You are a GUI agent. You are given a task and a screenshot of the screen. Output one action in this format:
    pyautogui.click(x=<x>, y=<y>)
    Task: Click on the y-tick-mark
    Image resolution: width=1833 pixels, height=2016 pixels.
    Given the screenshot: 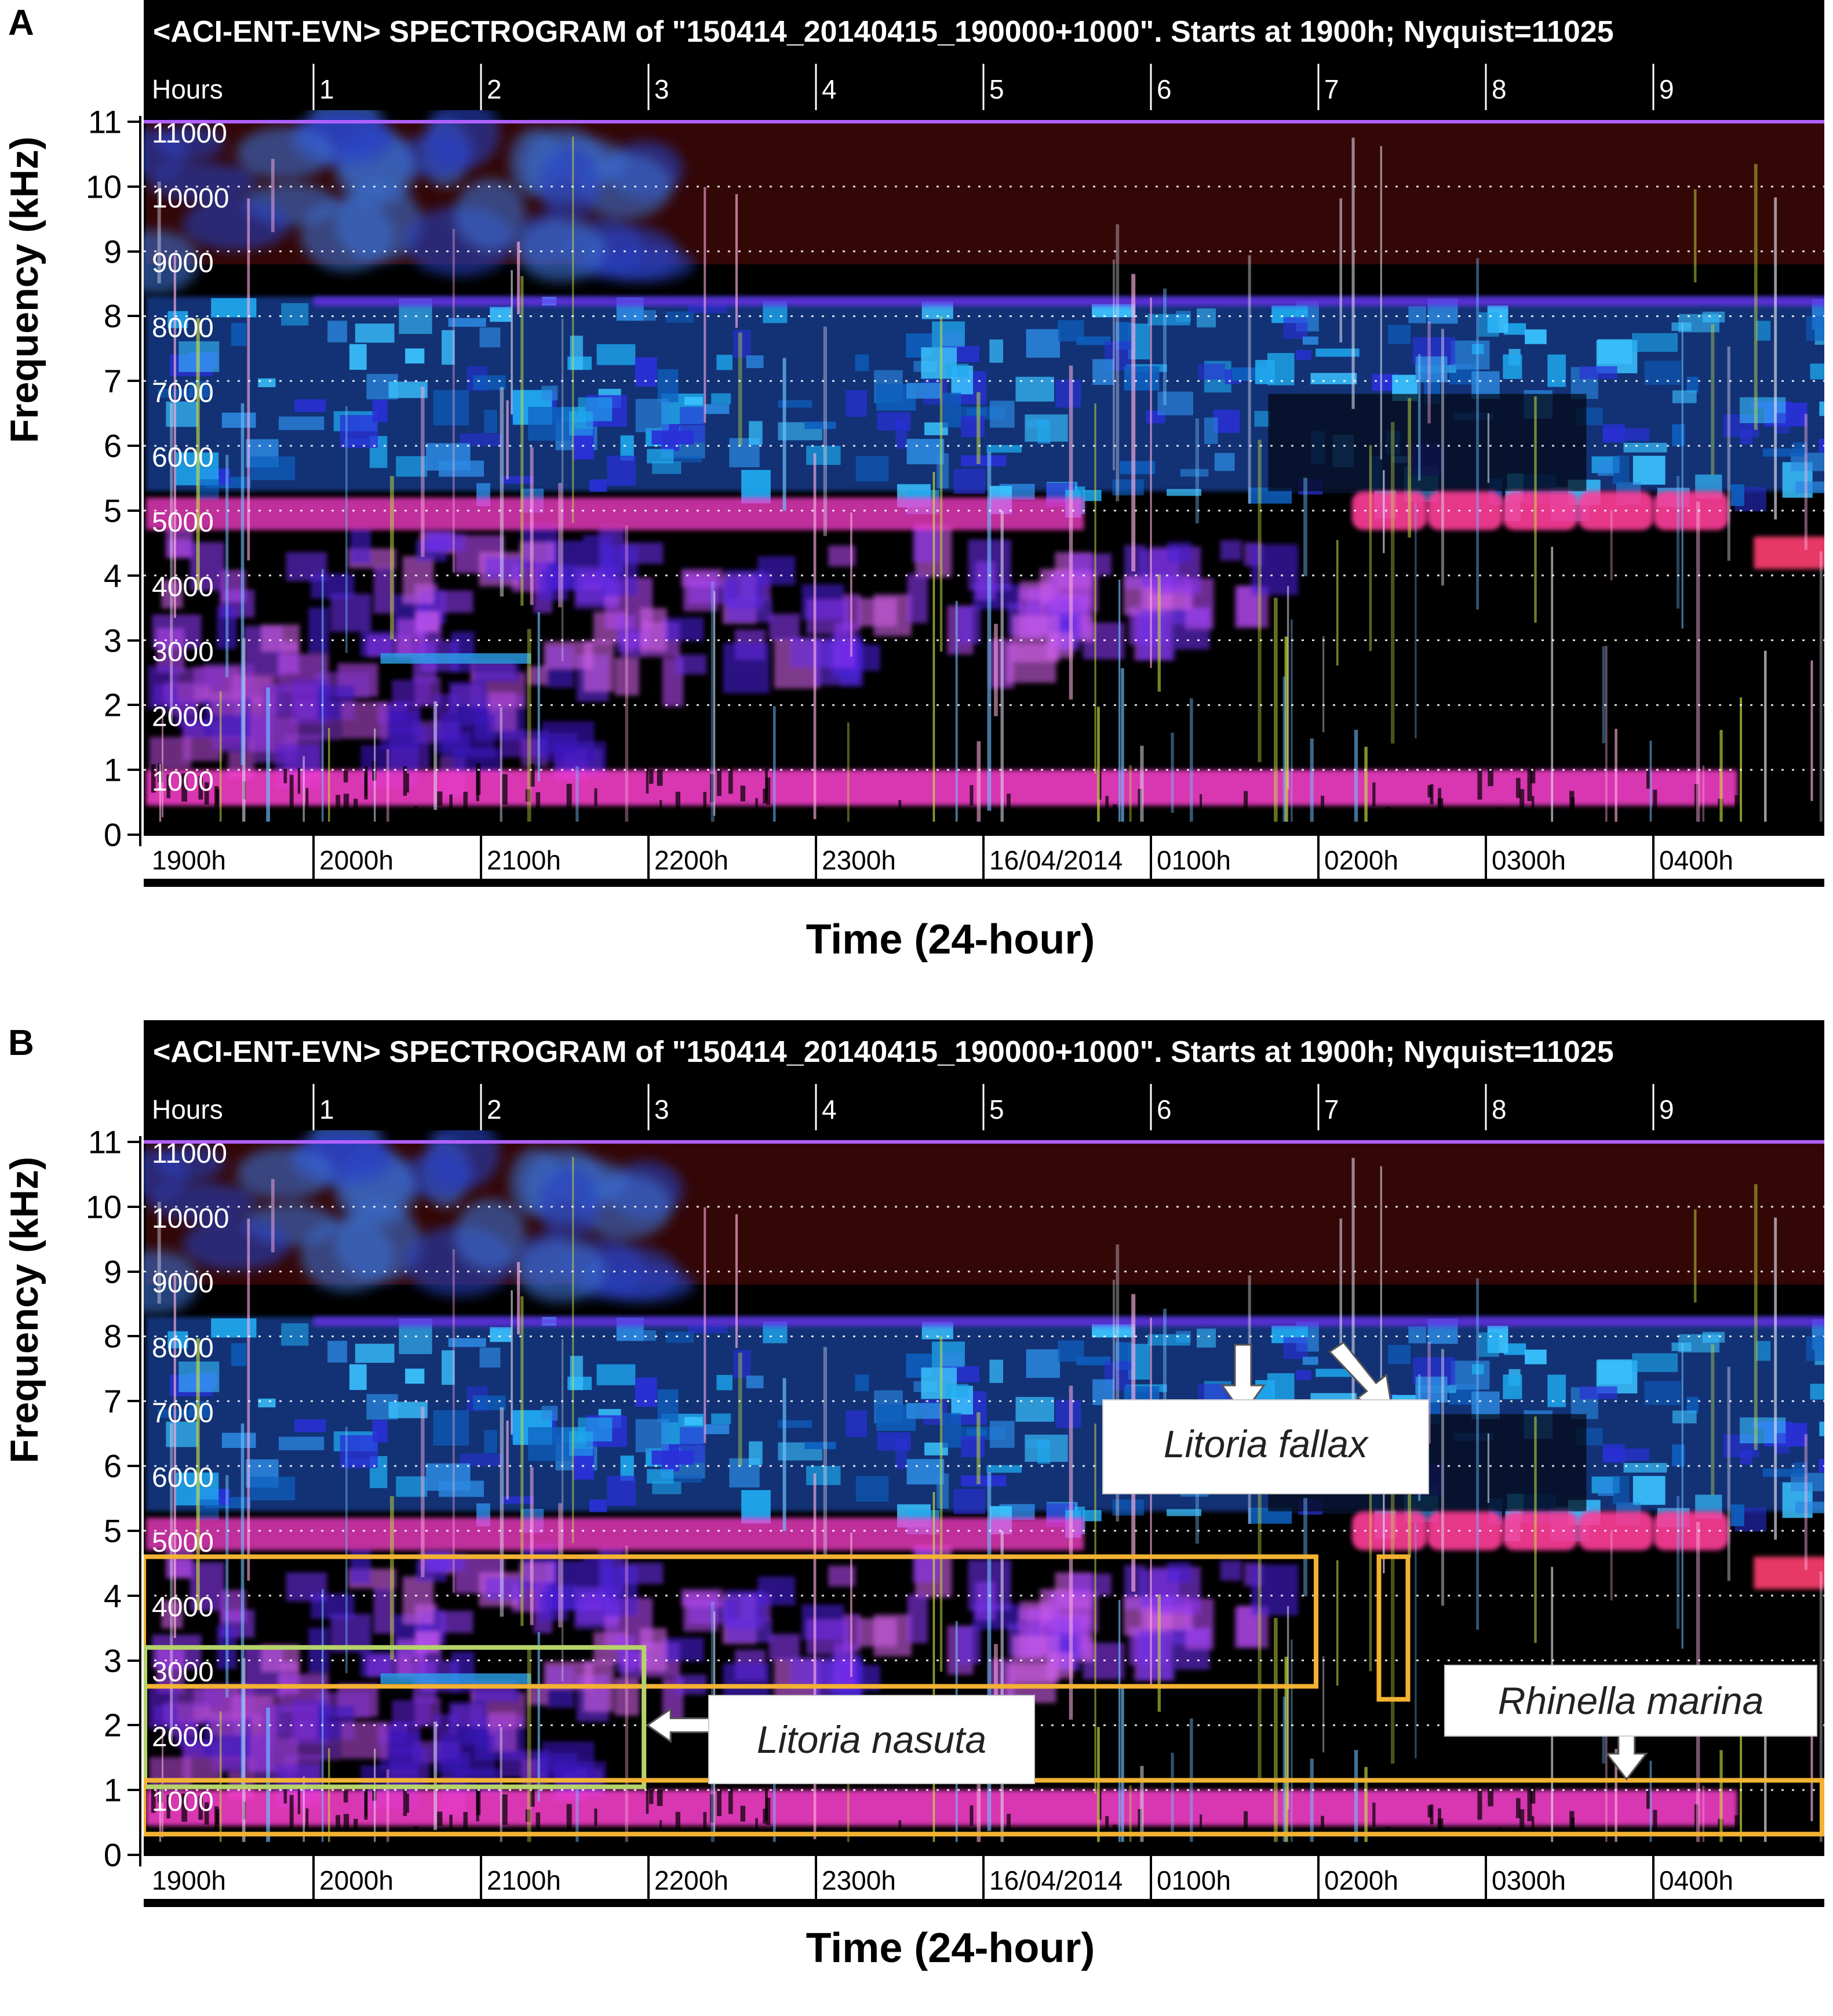 What is the action you would take?
    pyautogui.click(x=134, y=1531)
    